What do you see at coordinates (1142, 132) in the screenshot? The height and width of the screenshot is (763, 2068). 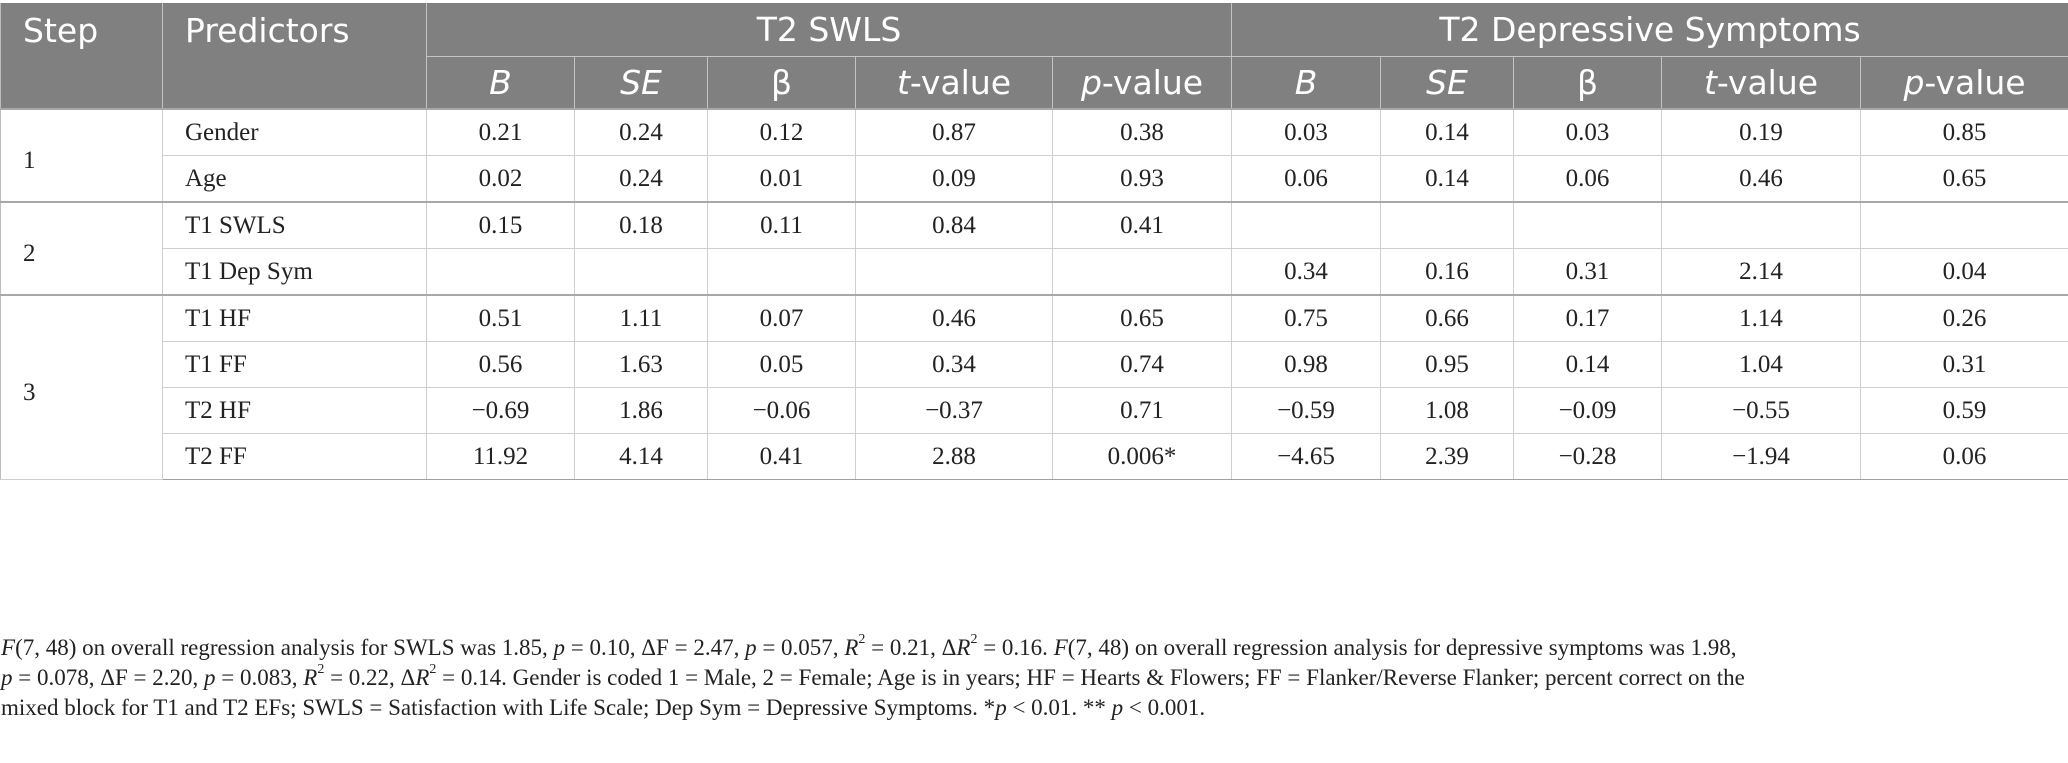 I see `value-cell: 0.38` at bounding box center [1142, 132].